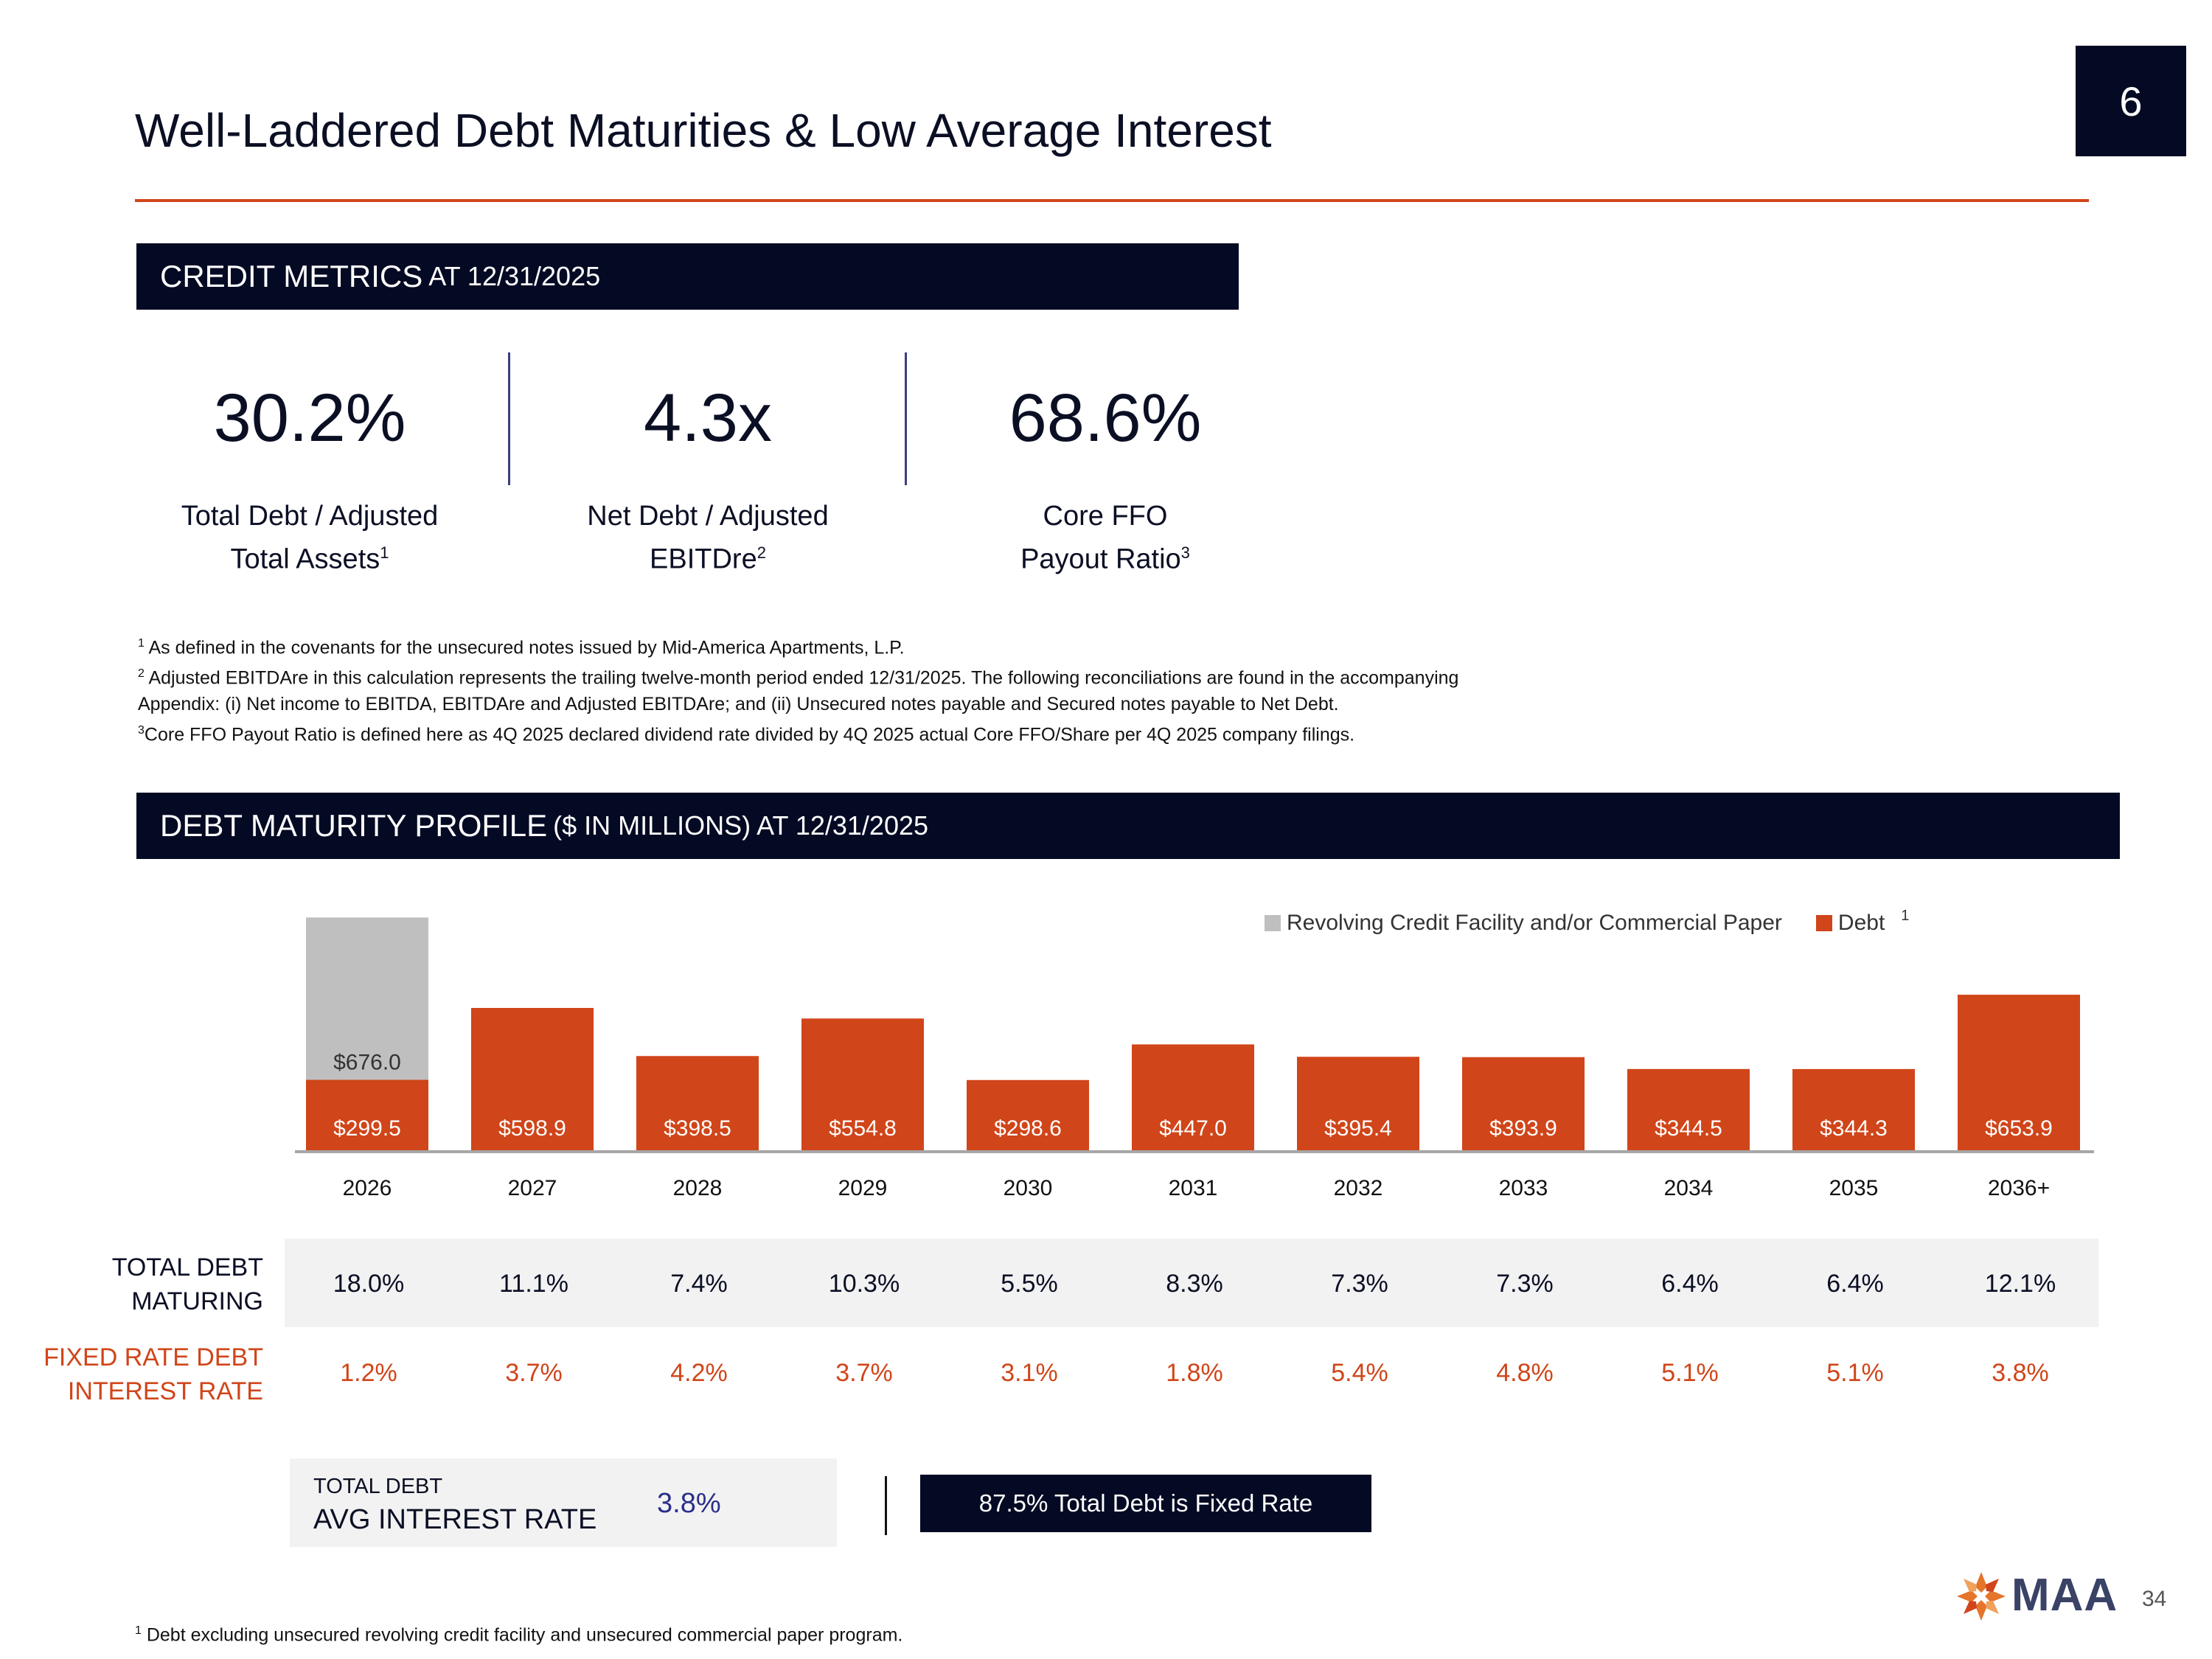 Image resolution: width=2212 pixels, height=1659 pixels. What do you see at coordinates (367, 1128) in the screenshot?
I see `label-debt-2026: $299.5` at bounding box center [367, 1128].